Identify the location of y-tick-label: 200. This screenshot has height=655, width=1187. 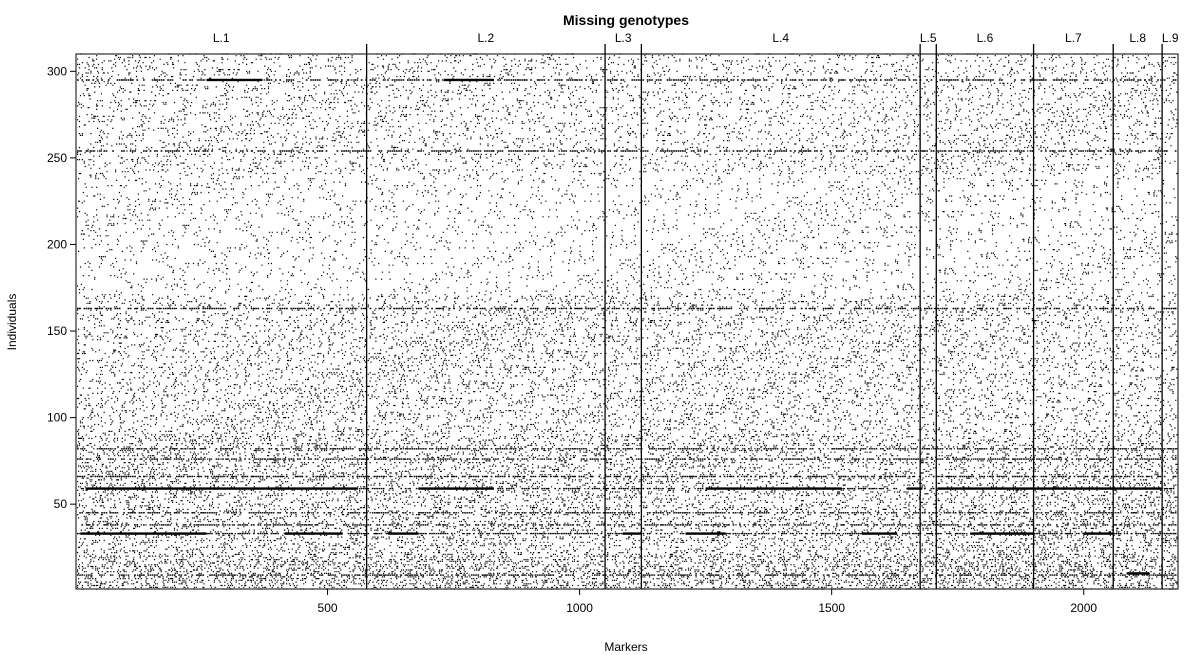
(57, 244).